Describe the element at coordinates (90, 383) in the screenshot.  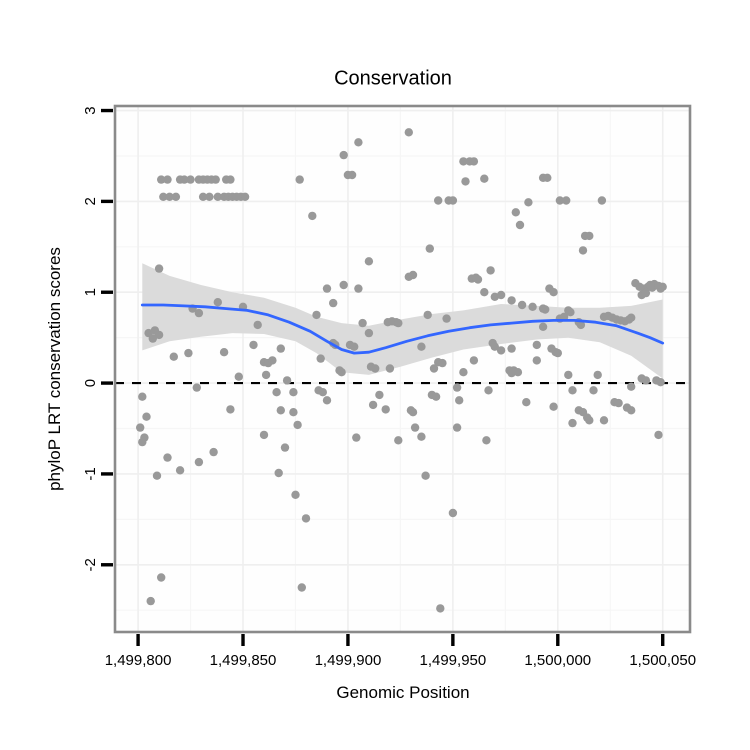
I see `y-tick-label: 0` at that location.